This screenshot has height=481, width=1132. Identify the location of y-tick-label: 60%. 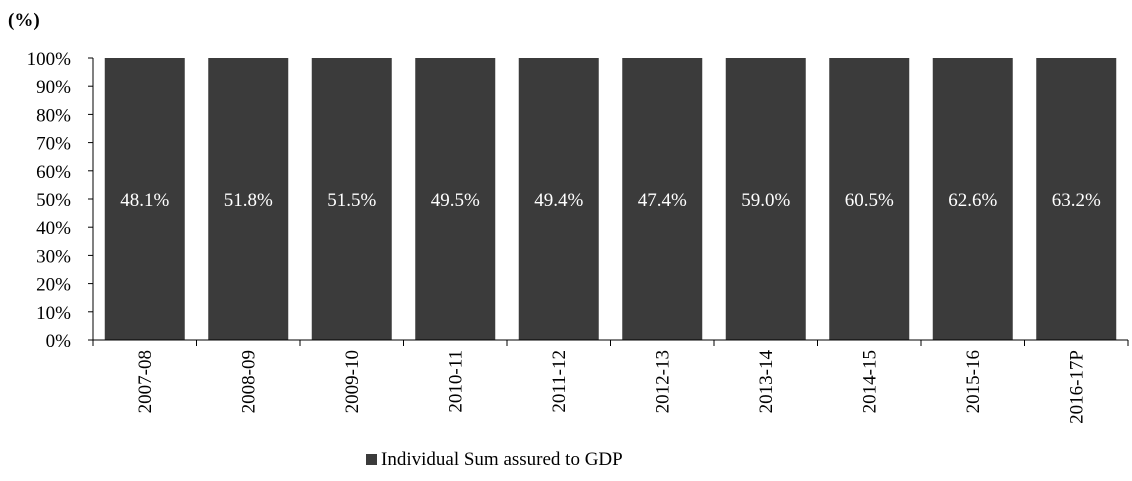
(53, 172).